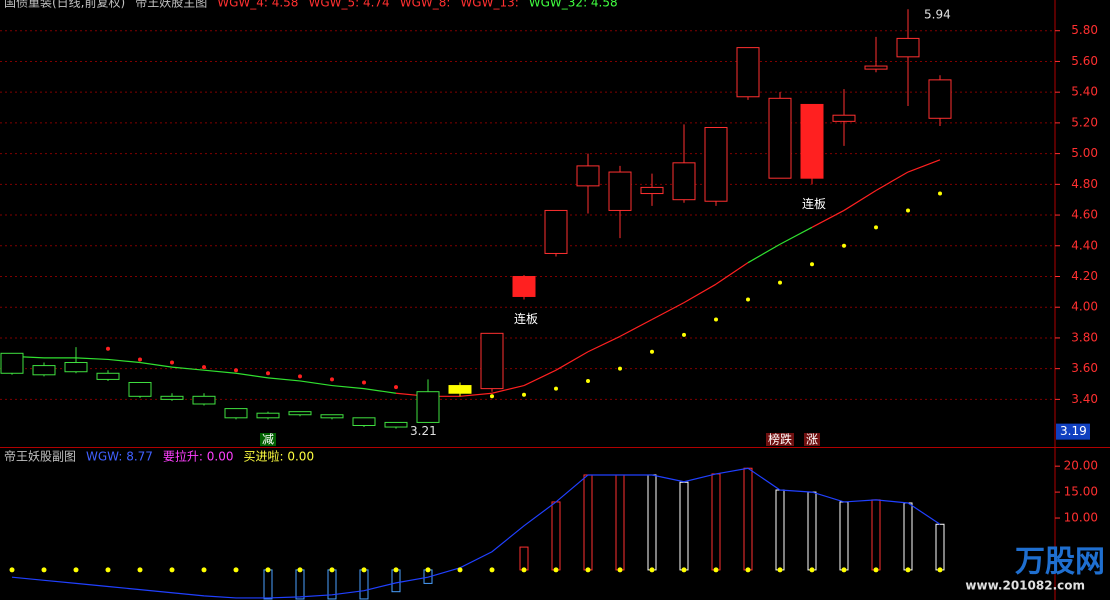 This screenshot has height=600, width=1110. What do you see at coordinates (1084, 215) in the screenshot?
I see `y-tick-label: 4.60` at bounding box center [1084, 215].